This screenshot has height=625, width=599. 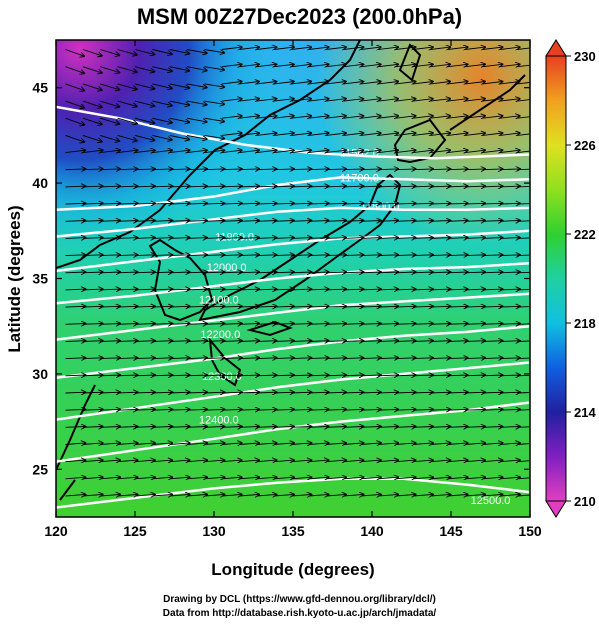 I want to click on x-tick-label: 145, so click(x=451, y=531).